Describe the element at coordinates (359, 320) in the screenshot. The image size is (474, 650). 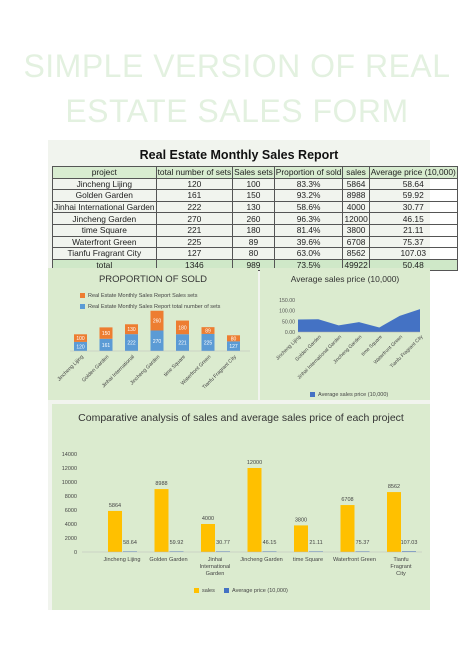
I see `area-series-avg-price` at that location.